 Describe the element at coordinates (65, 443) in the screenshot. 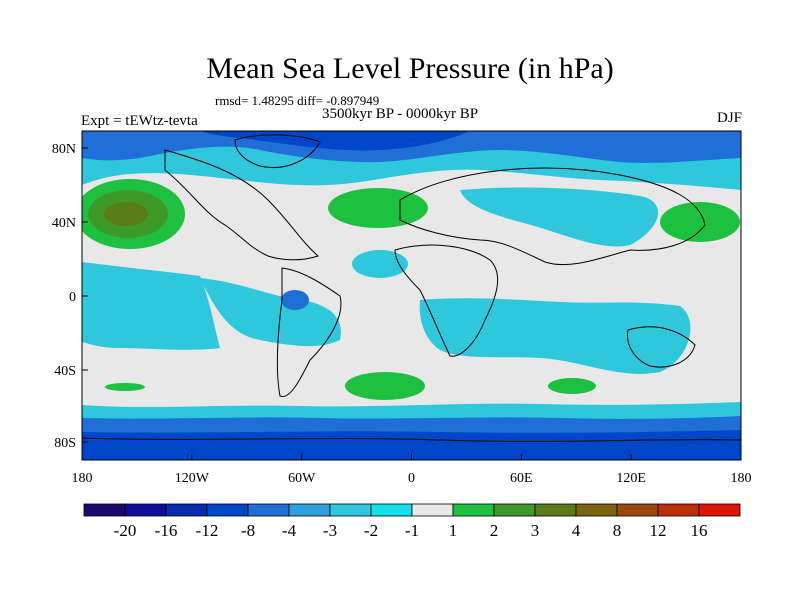

I see `lat-label: 80S` at that location.